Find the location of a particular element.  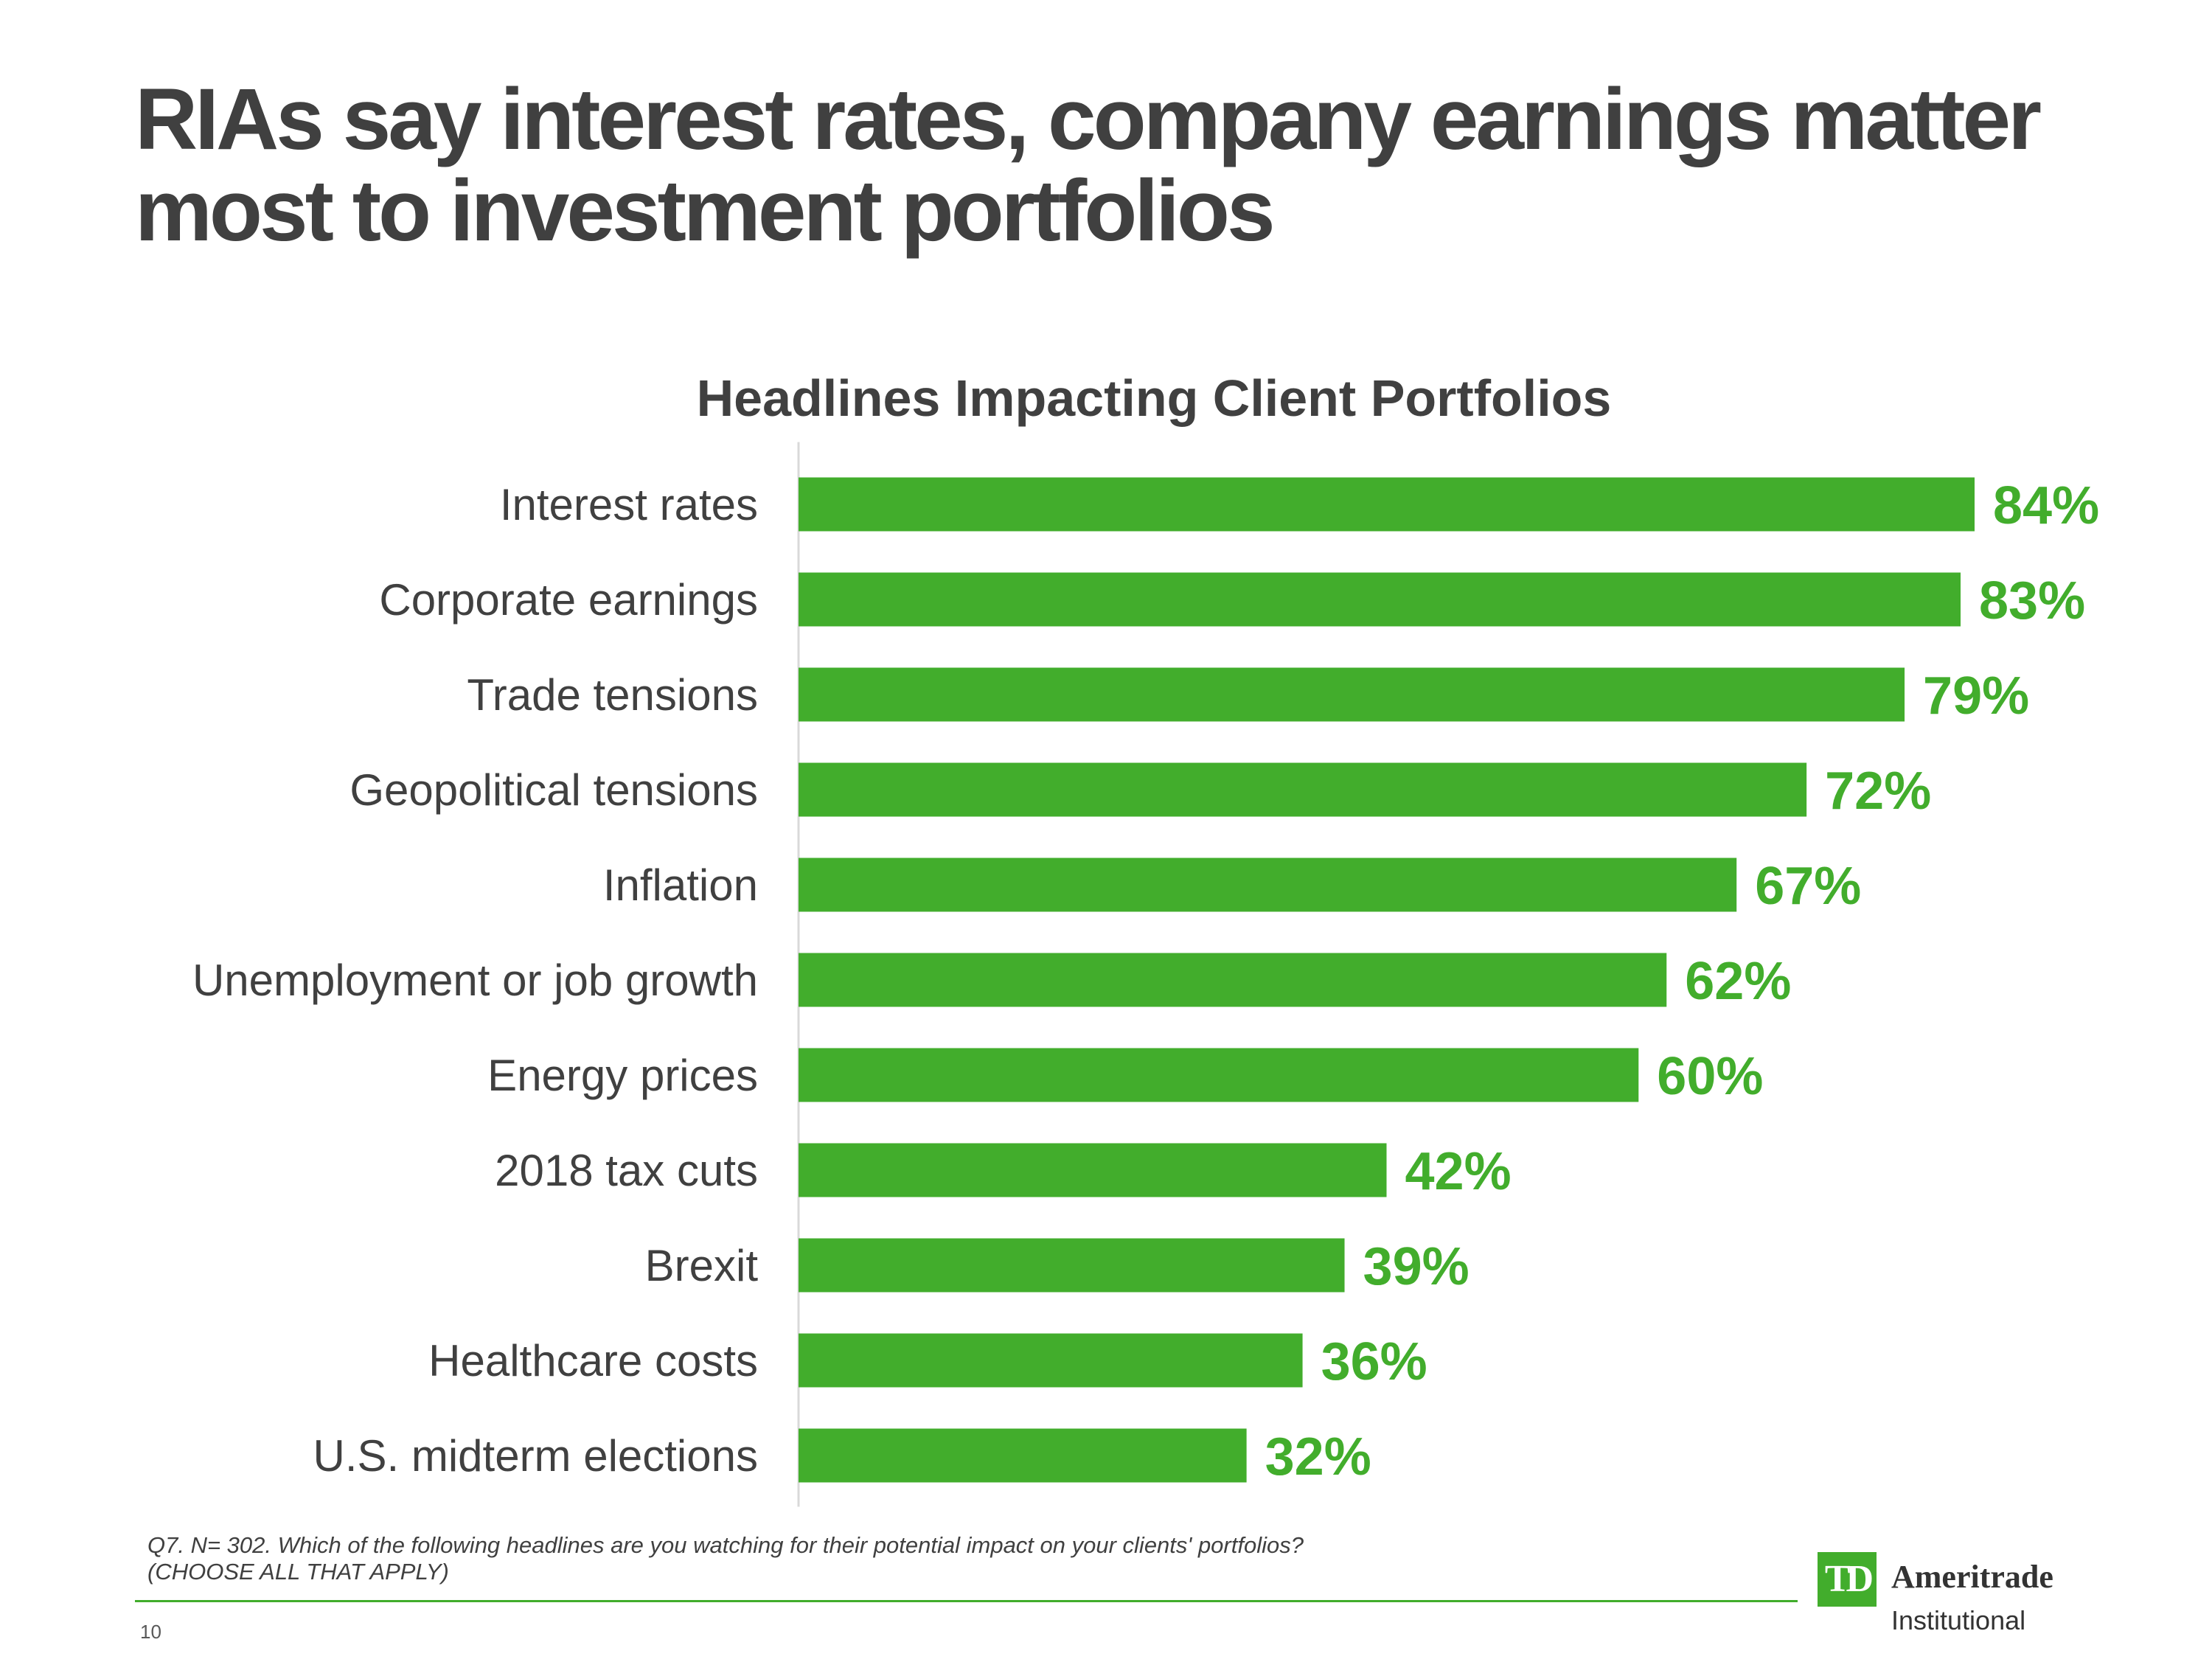

category-label: Trade tensions is located at coordinates (612, 695).